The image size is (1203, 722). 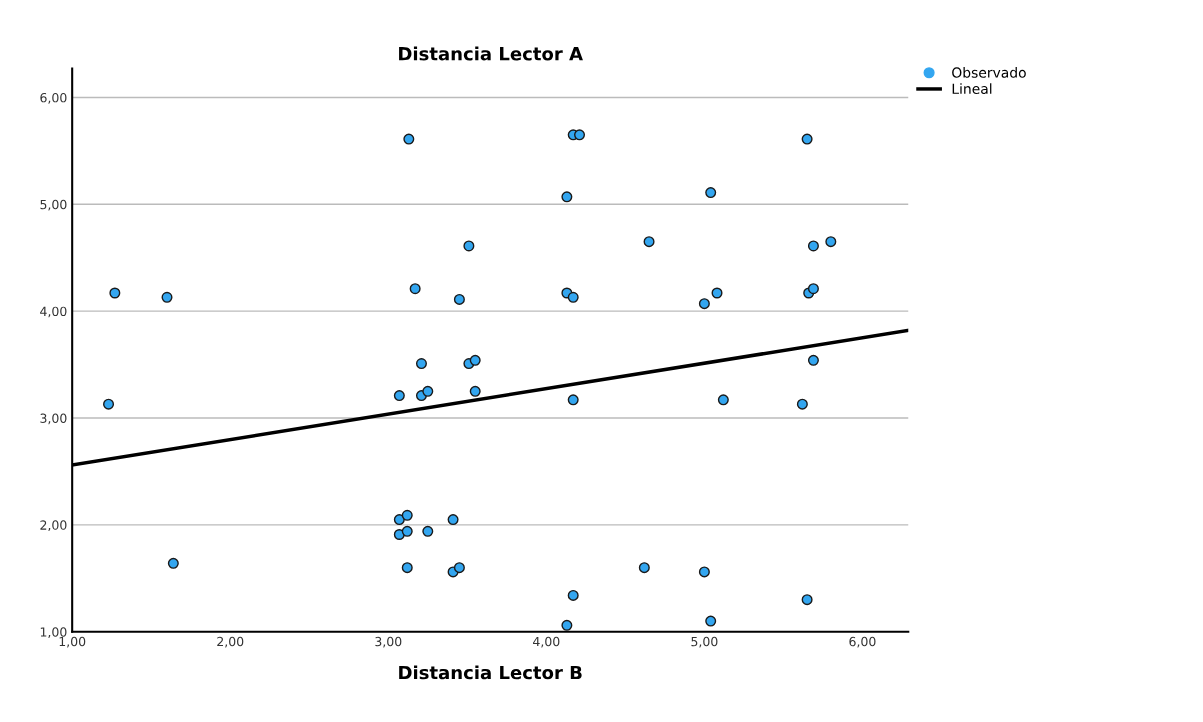 What do you see at coordinates (53, 205) in the screenshot?
I see `y-tick-label: 5,00` at bounding box center [53, 205].